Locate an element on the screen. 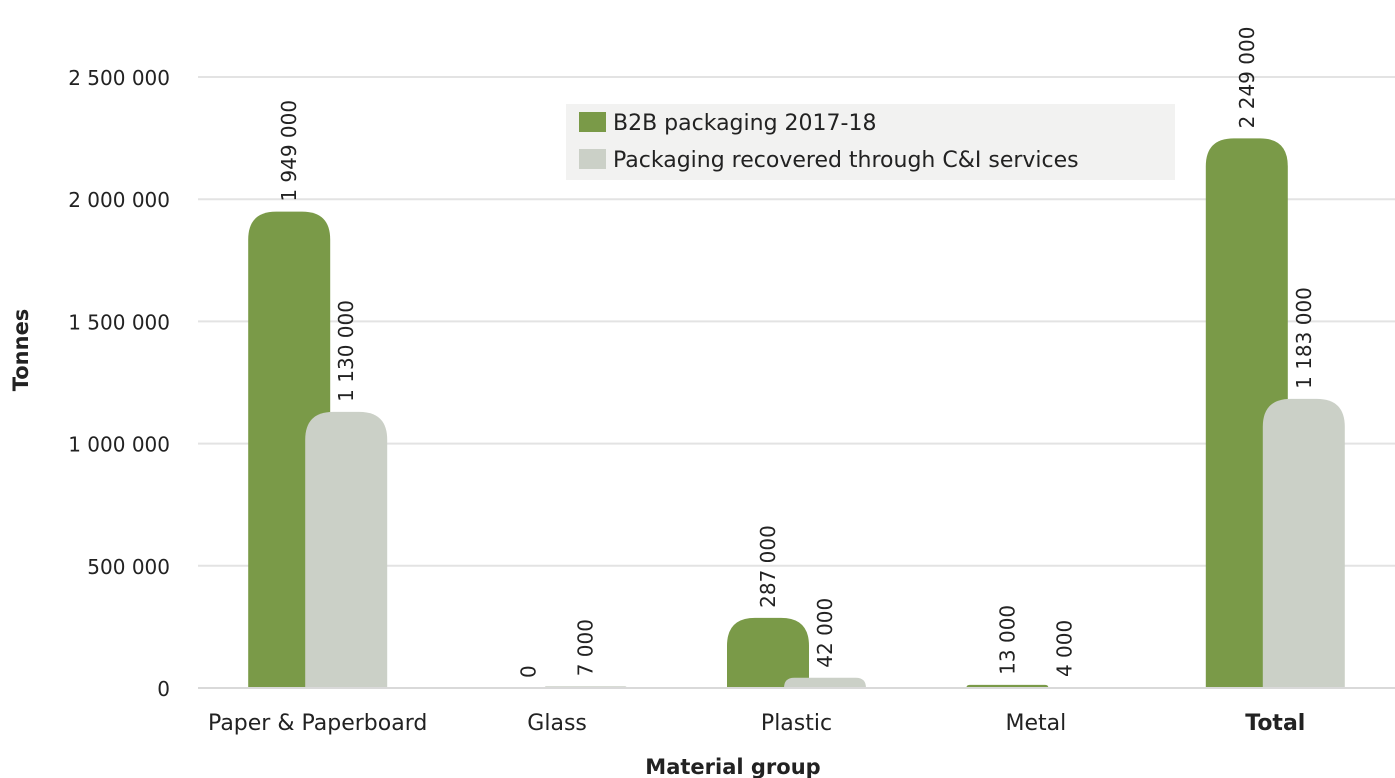 The height and width of the screenshot is (778, 1395). legend-label: B2B packaging 2017-18 is located at coordinates (744, 123).